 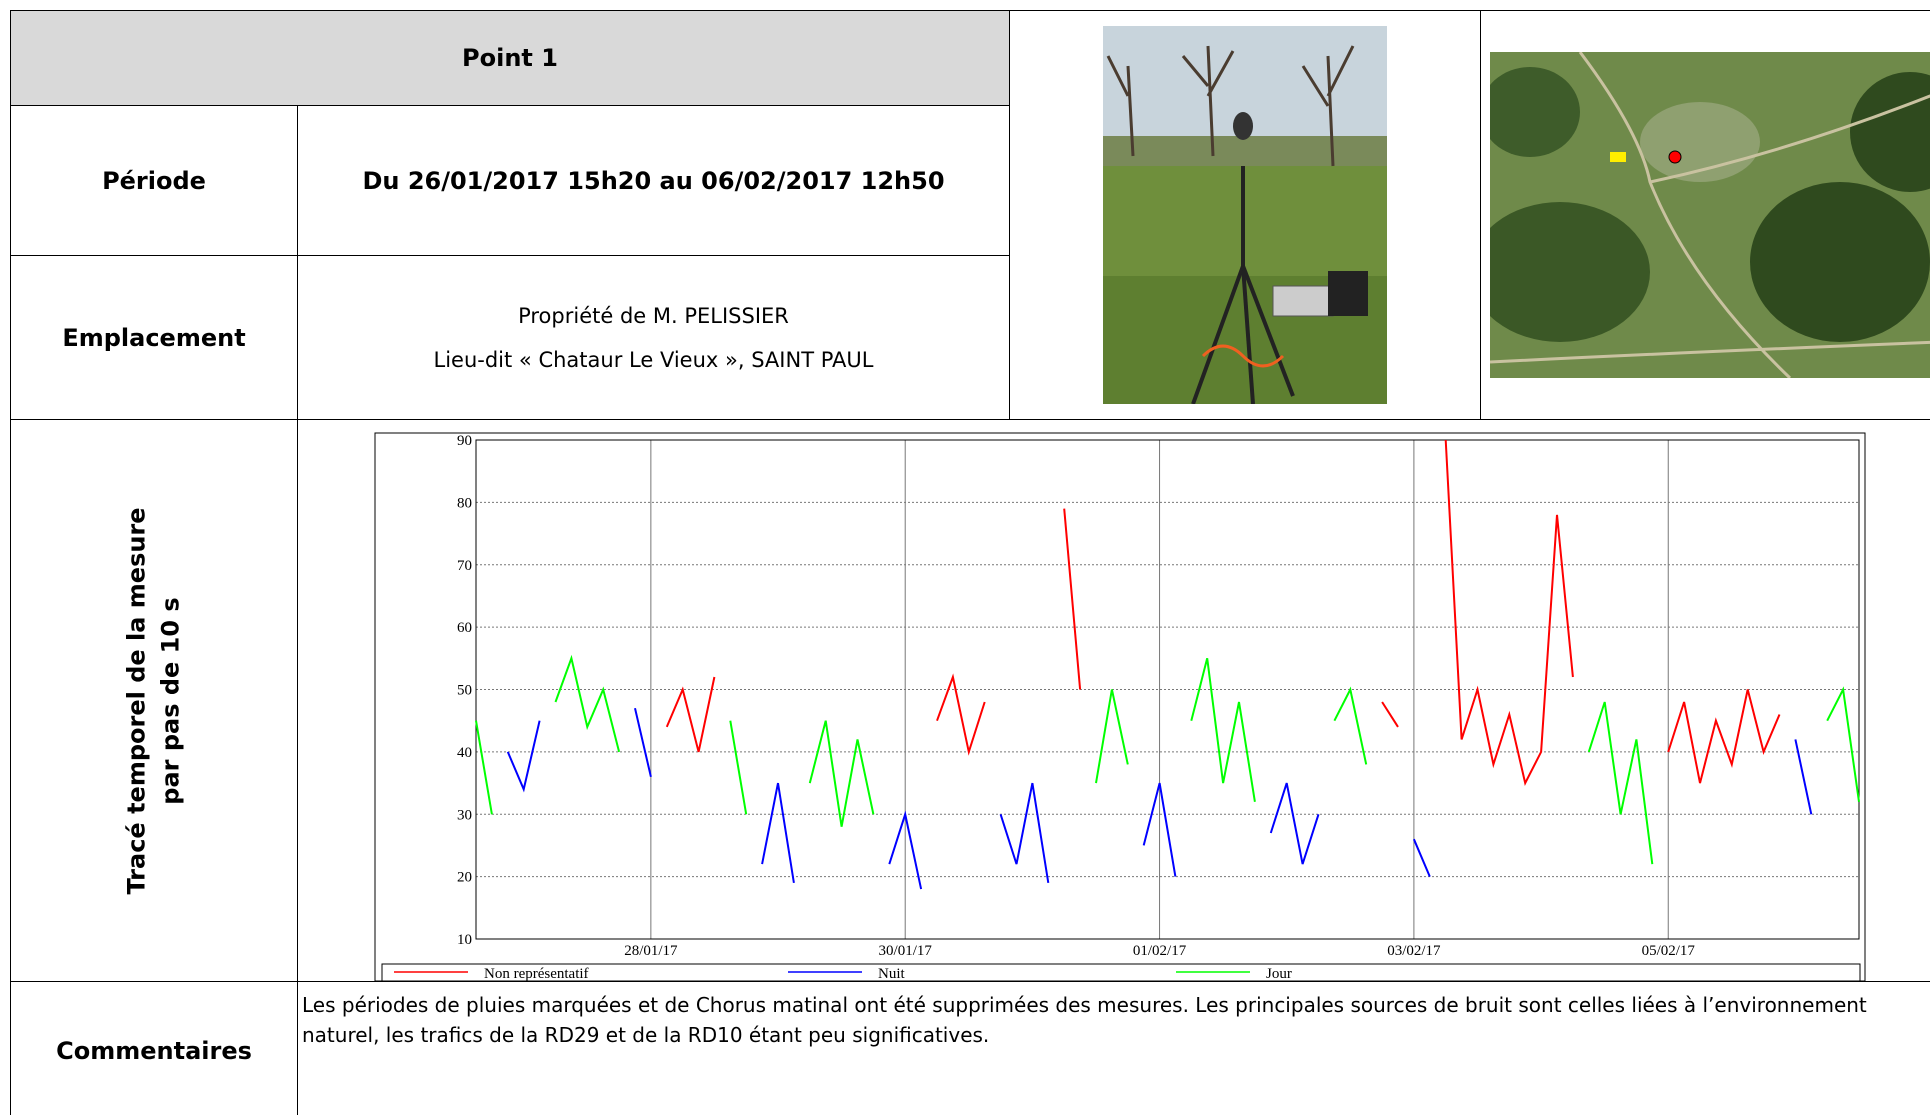 What do you see at coordinates (464, 503) in the screenshot?
I see `y-tick-label: 80` at bounding box center [464, 503].